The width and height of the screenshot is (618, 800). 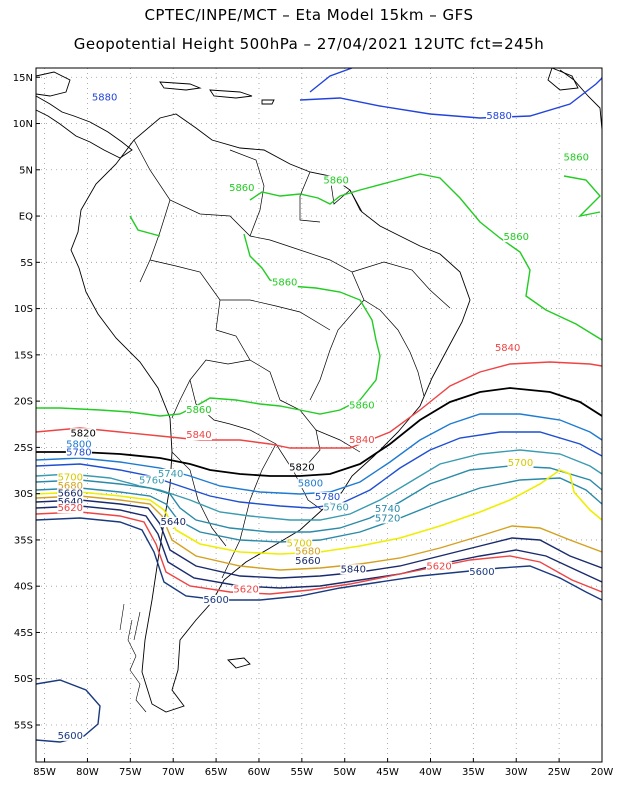 I want to click on lon-tick-label: 40W, so click(x=430, y=772).